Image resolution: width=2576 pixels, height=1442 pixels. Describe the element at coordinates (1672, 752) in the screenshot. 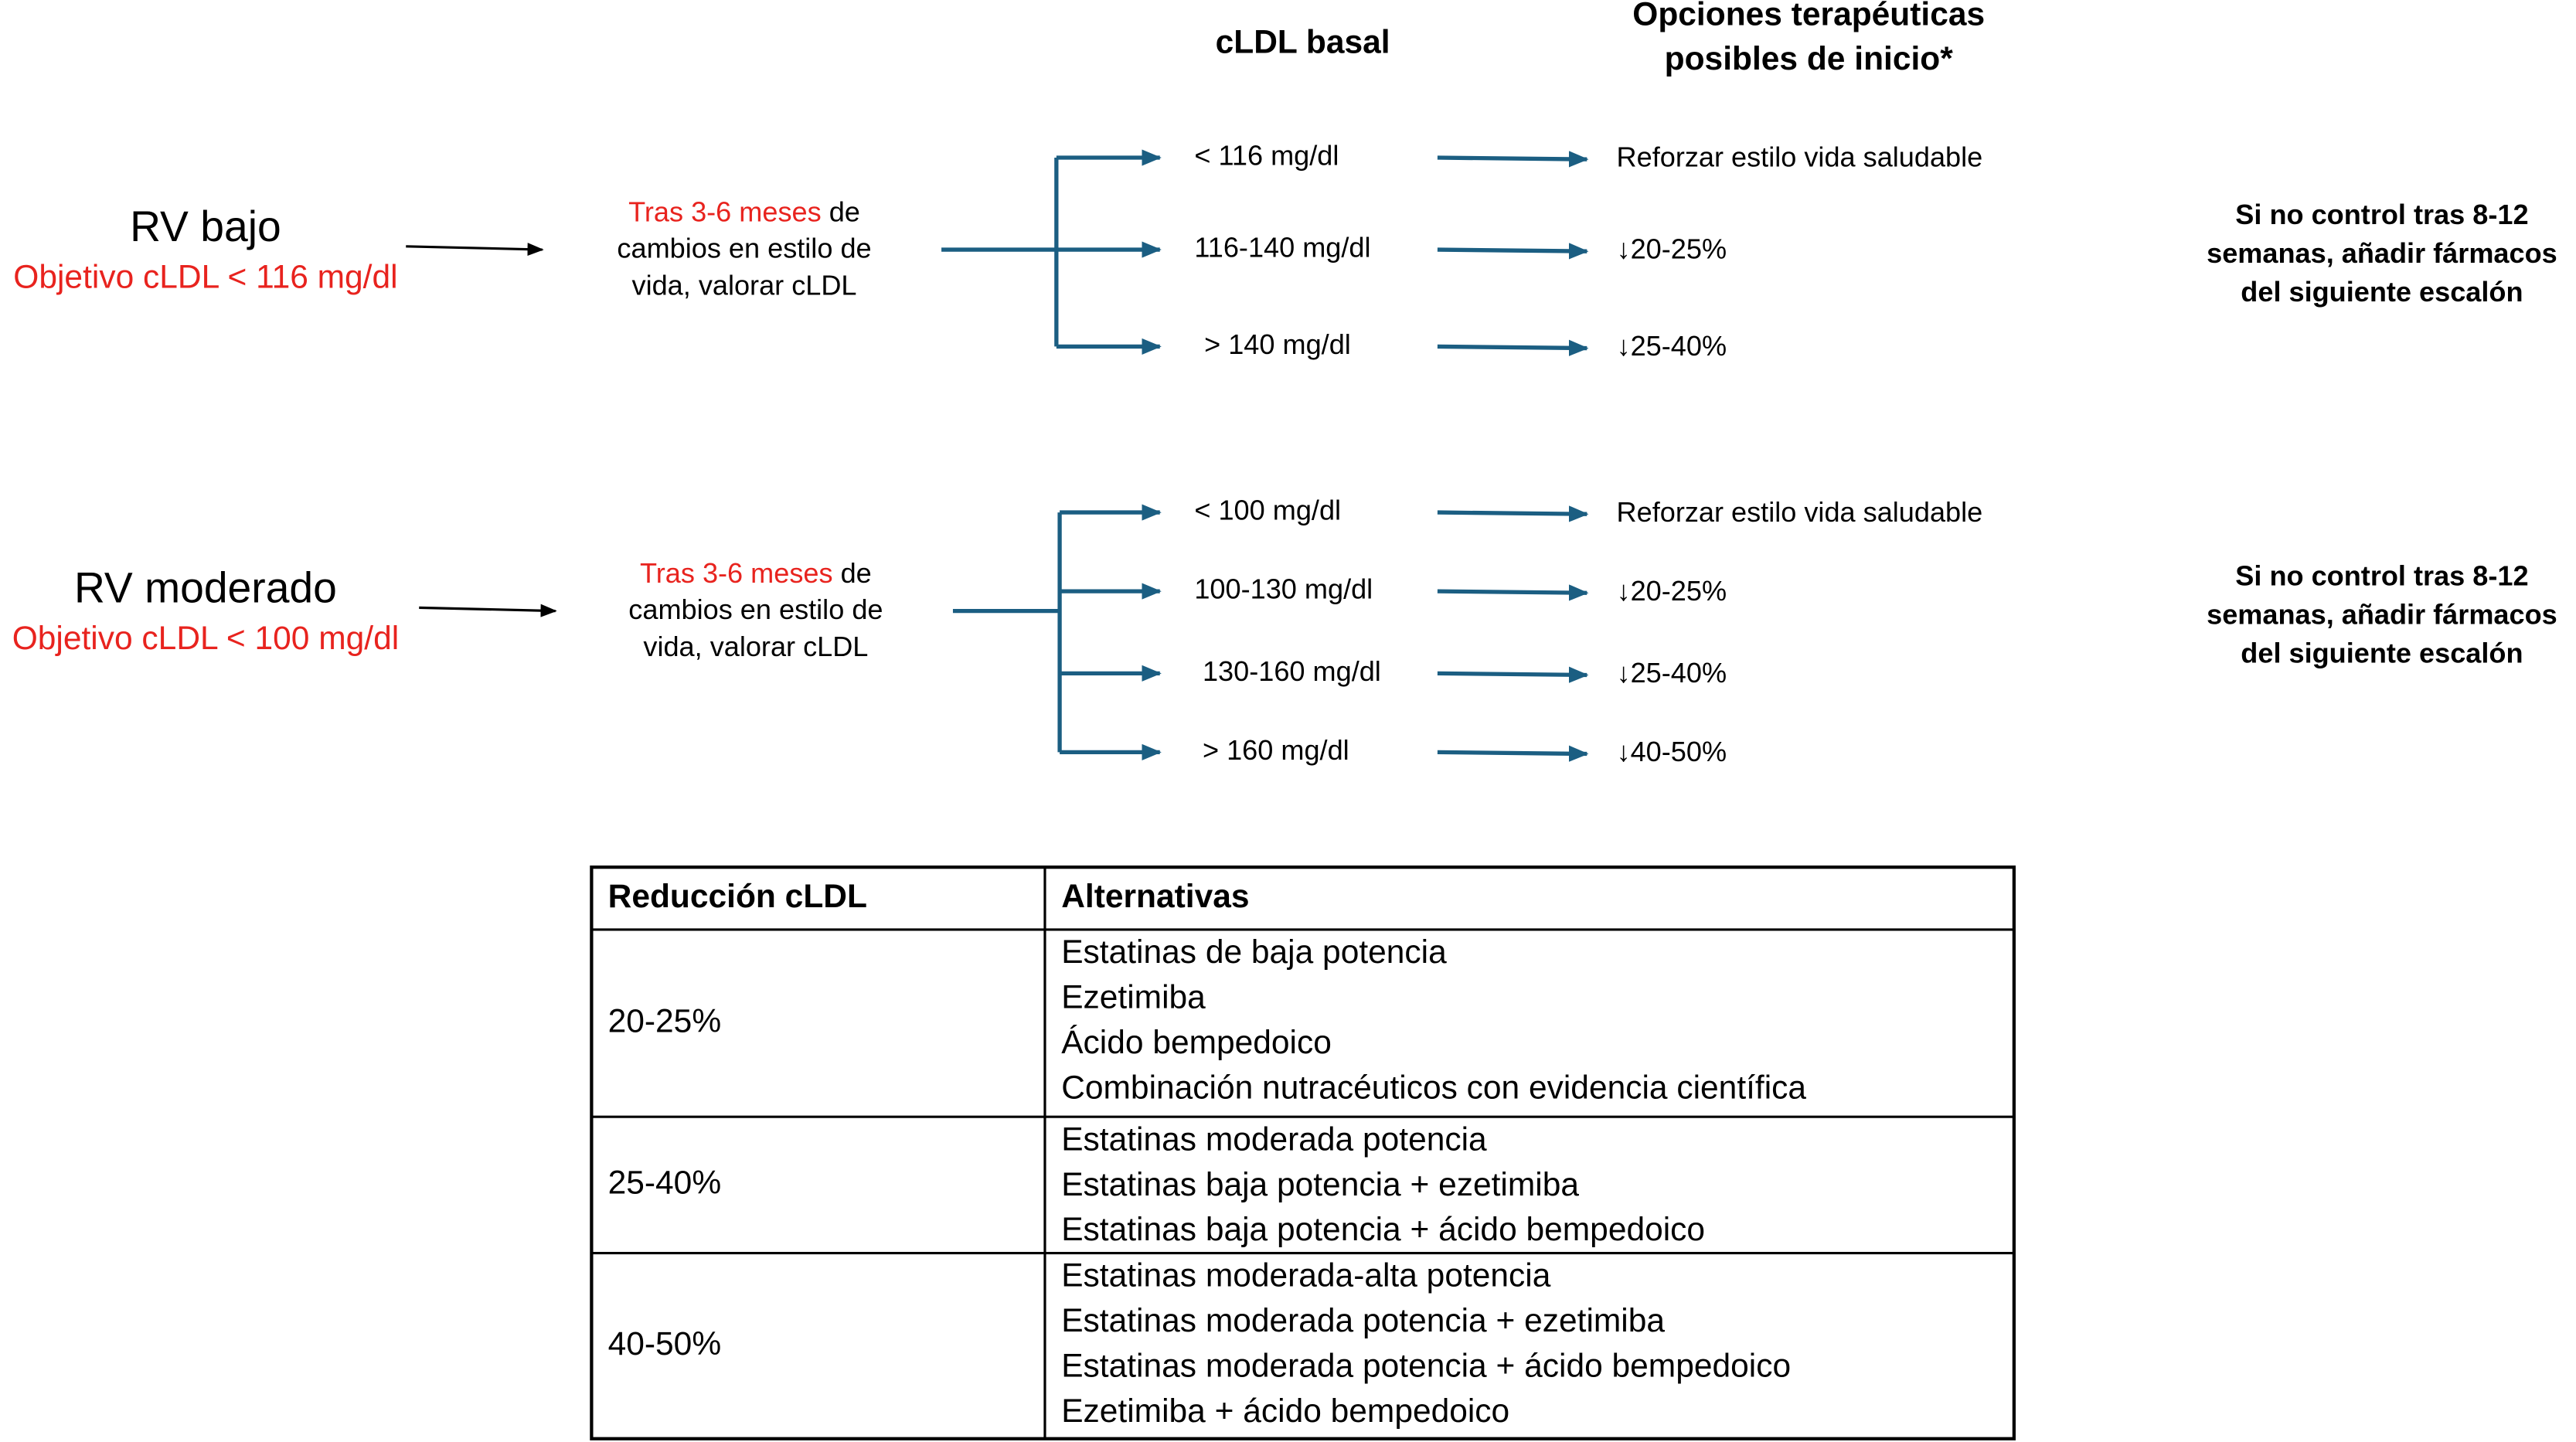

I see `option: ↓40-50%` at that location.